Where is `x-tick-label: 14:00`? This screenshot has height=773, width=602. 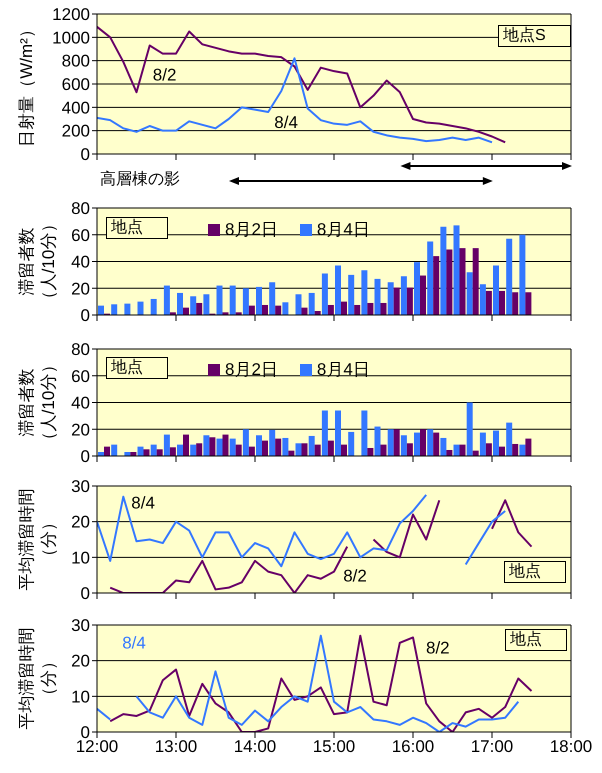 x-tick-label: 14:00 is located at coordinates (255, 746).